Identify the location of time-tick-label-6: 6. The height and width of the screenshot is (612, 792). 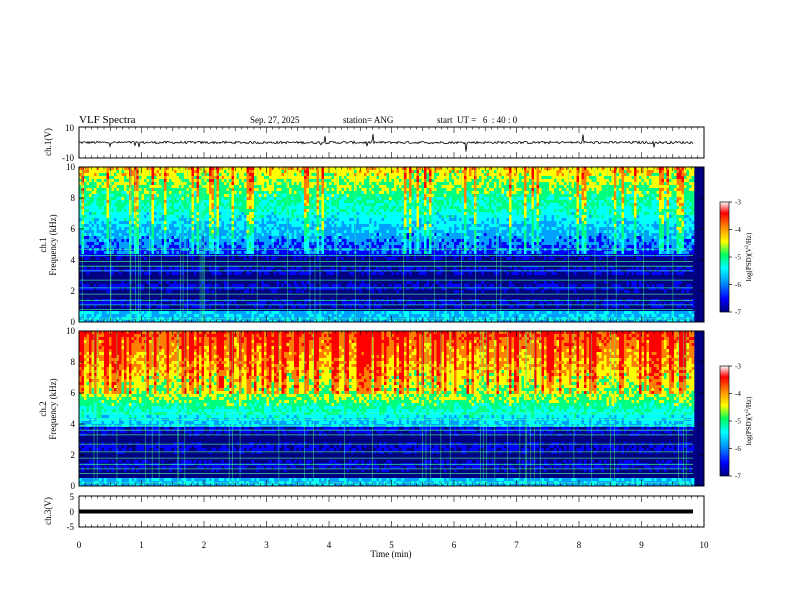
(454, 545).